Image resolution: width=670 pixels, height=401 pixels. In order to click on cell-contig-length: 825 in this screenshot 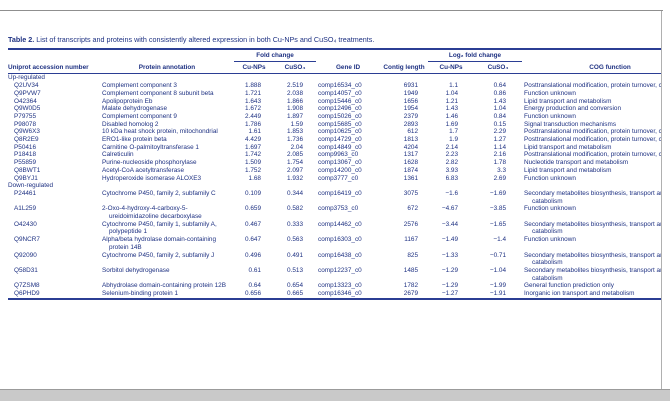, I will do `click(413, 255)`.